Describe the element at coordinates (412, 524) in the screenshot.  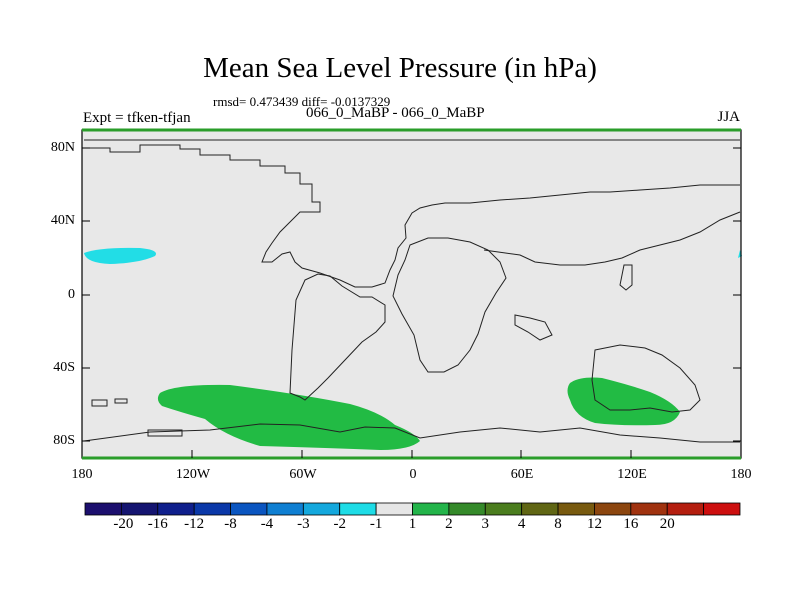
I see `colorbar-label: 1` at that location.